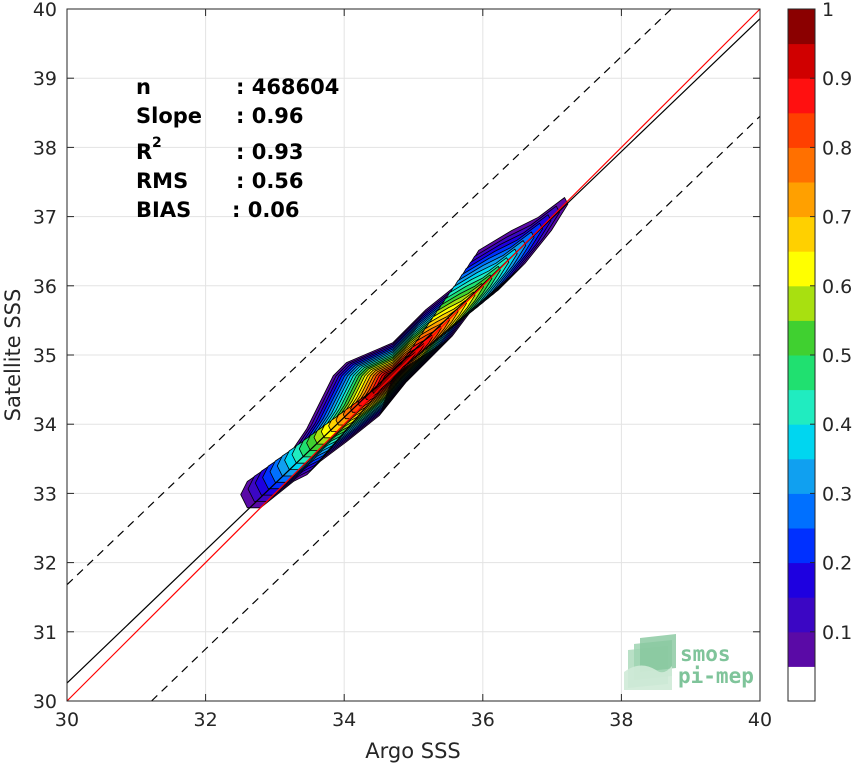 This screenshot has width=855, height=767. What do you see at coordinates (206, 720) in the screenshot?
I see `x-tick-label: 32` at bounding box center [206, 720].